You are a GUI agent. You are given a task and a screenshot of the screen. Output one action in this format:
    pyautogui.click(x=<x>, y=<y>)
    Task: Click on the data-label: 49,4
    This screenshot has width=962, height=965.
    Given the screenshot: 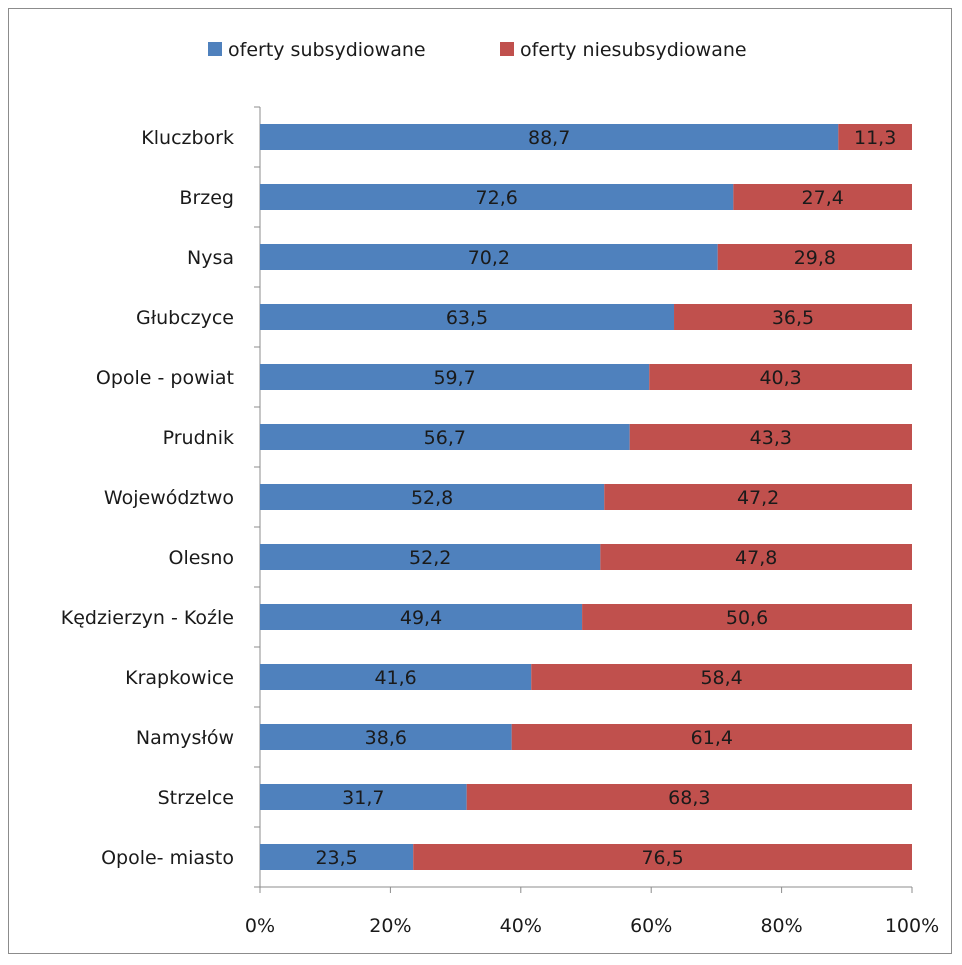 What is the action you would take?
    pyautogui.click(x=421, y=618)
    